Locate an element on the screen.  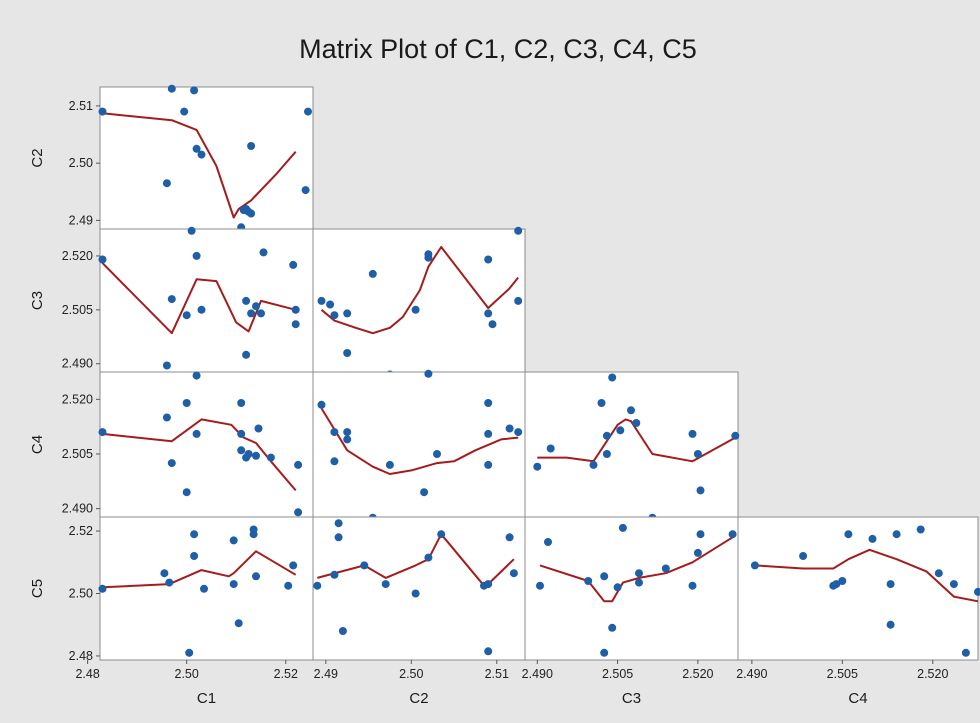
x-axis-label-c3: C3 is located at coordinates (631, 698).